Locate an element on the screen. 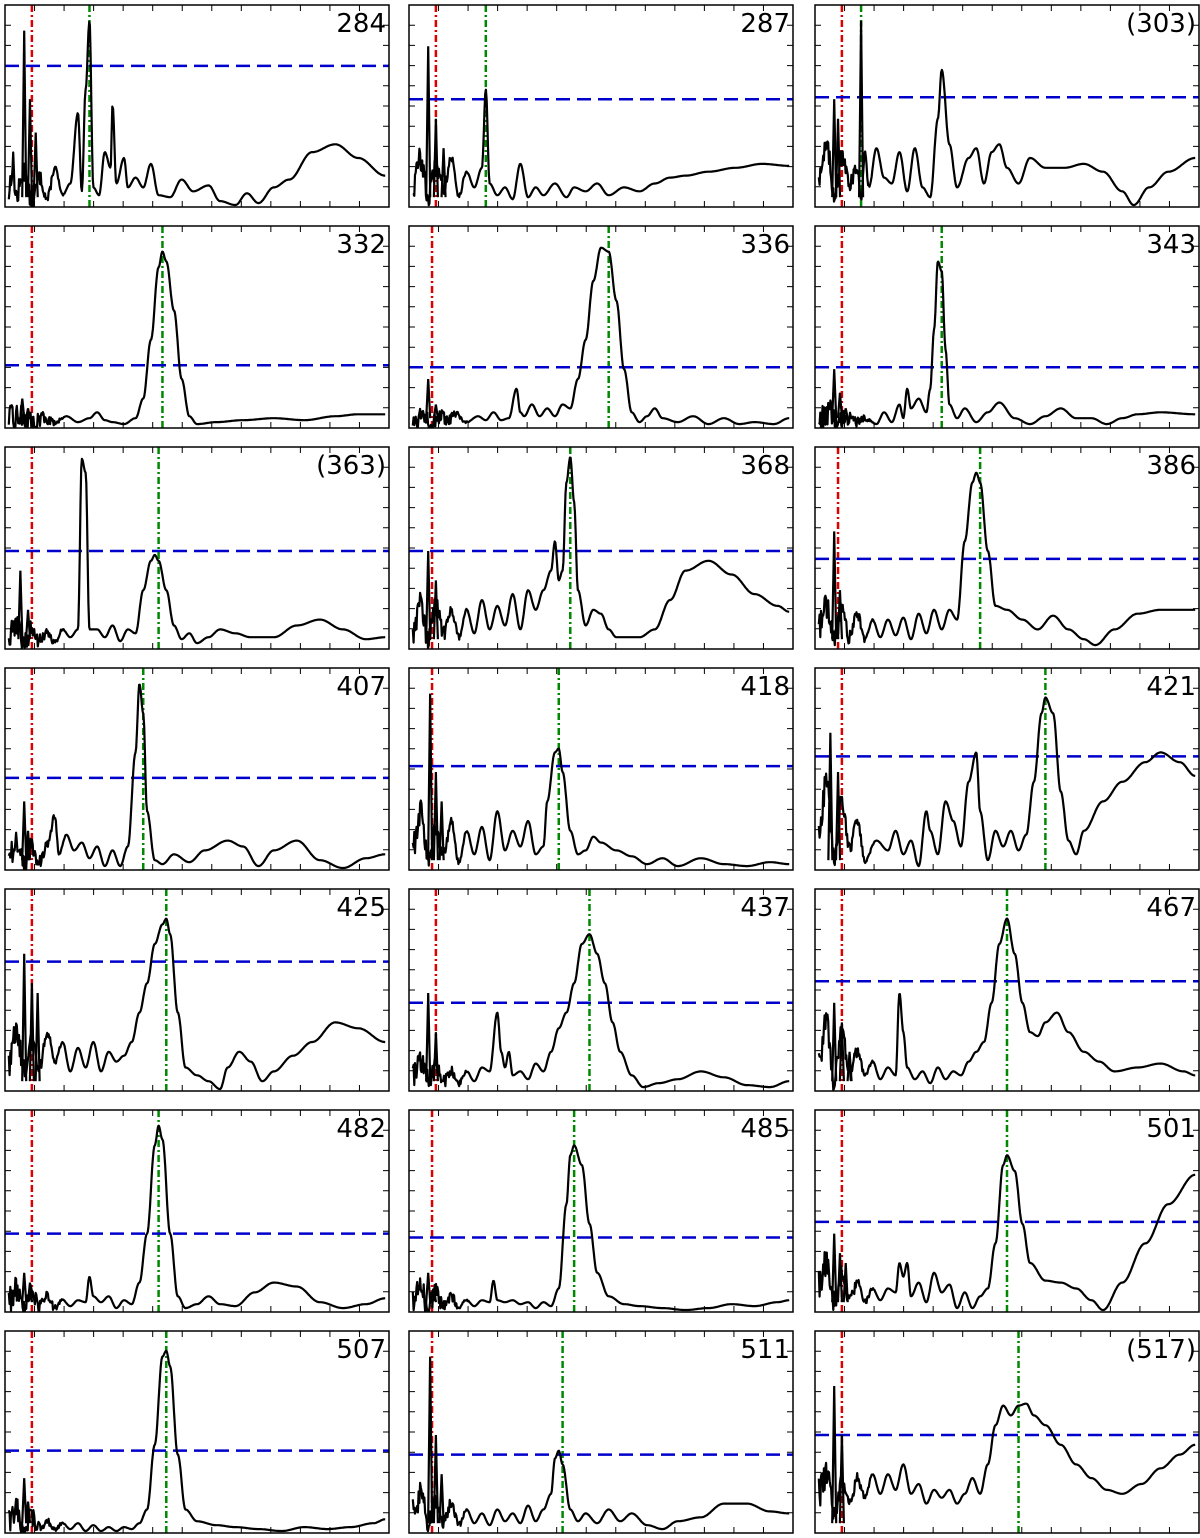 The width and height of the screenshot is (1200, 1538). panel-14: 437 is located at coordinates (601, 990).